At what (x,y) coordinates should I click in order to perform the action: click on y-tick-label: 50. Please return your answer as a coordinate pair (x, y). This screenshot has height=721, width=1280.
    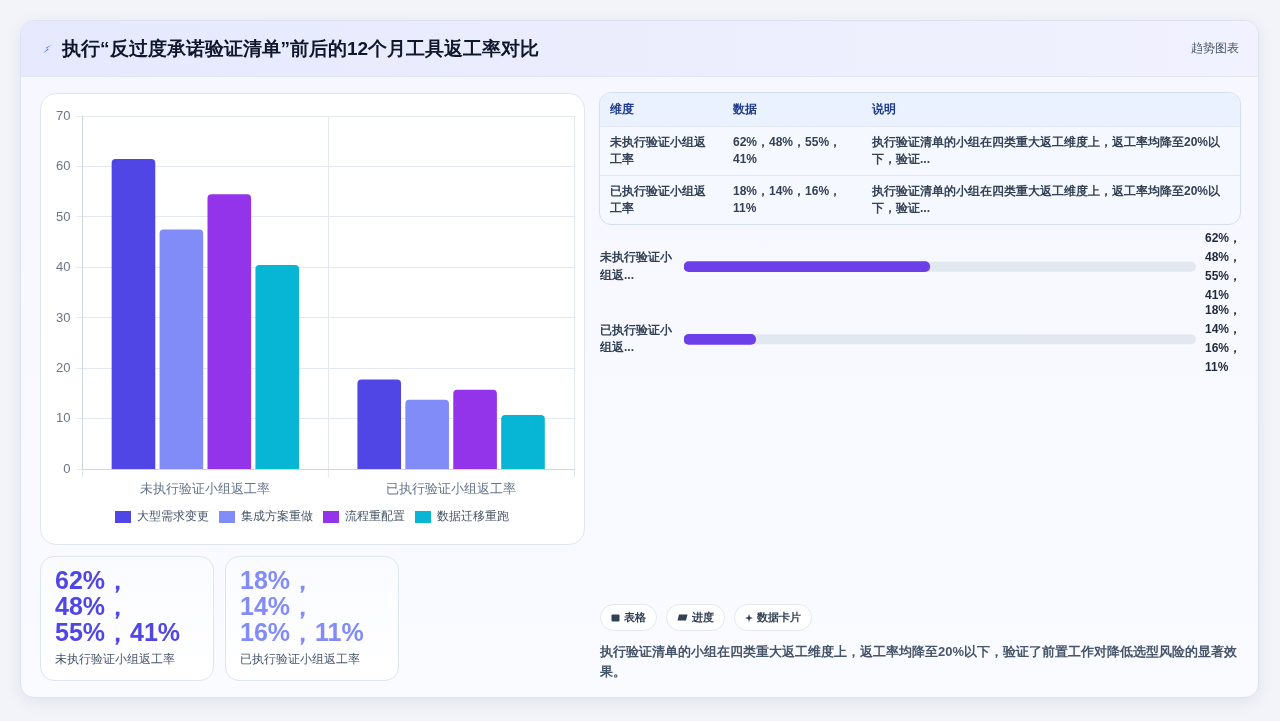
    Looking at the image, I should click on (63, 216).